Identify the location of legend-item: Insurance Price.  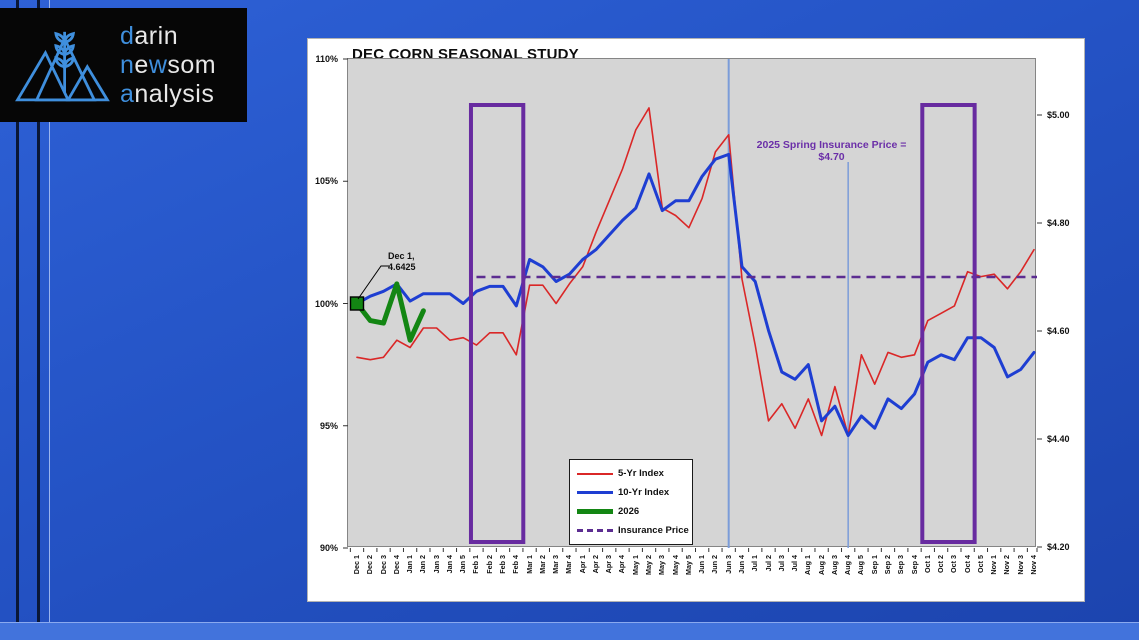
(633, 530).